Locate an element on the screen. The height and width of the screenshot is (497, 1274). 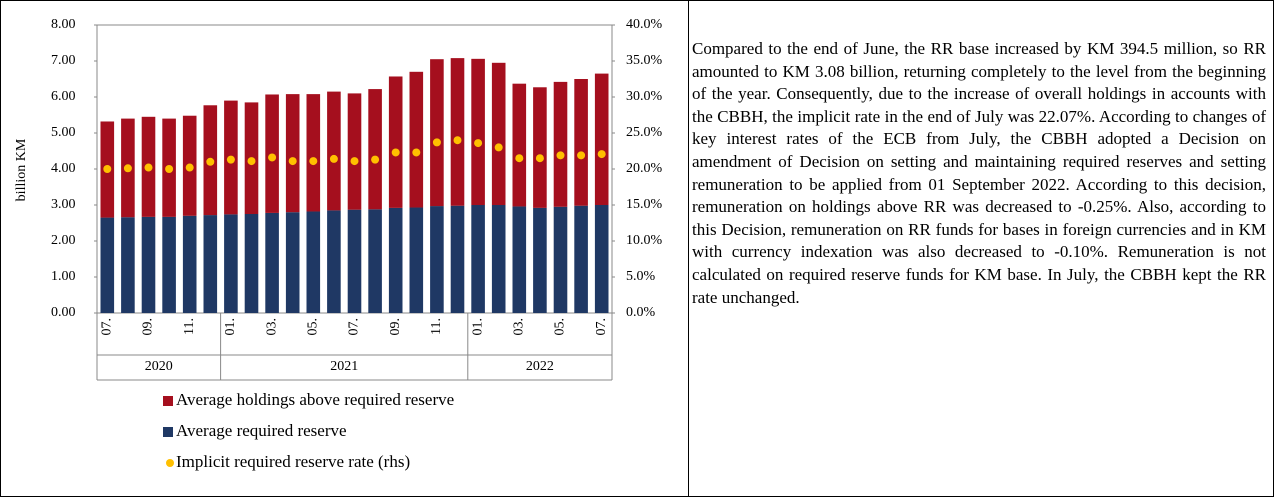
y2-tick-label: 35.0% is located at coordinates (644, 60).